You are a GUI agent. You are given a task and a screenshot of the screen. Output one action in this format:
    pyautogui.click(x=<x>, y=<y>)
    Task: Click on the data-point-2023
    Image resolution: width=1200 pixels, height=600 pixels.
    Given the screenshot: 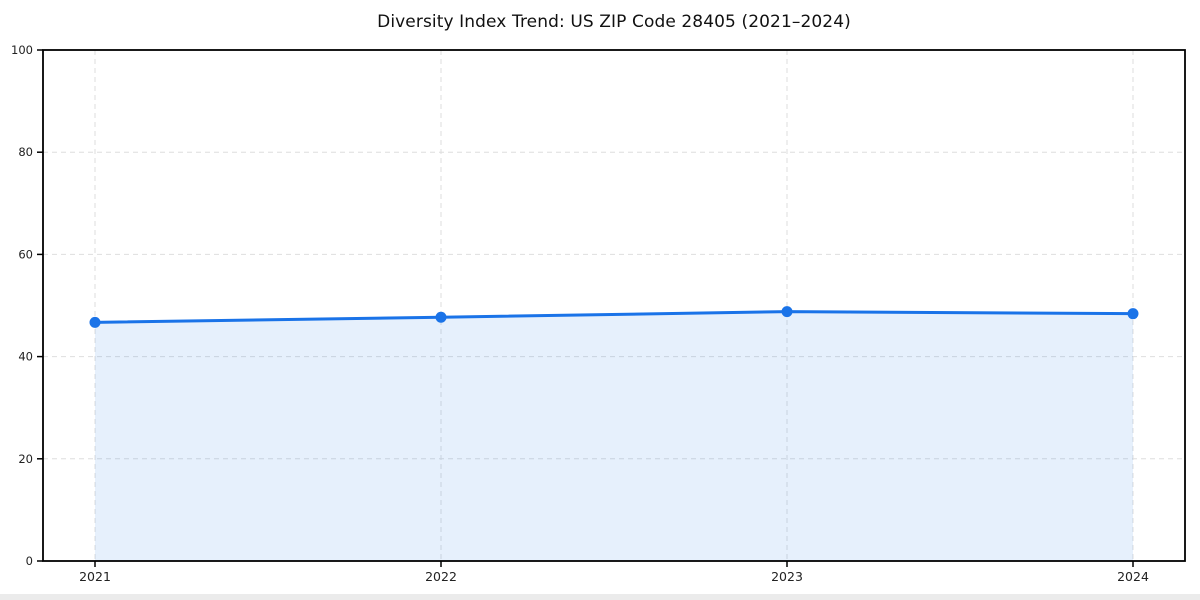 What is the action you would take?
    pyautogui.click(x=787, y=312)
    